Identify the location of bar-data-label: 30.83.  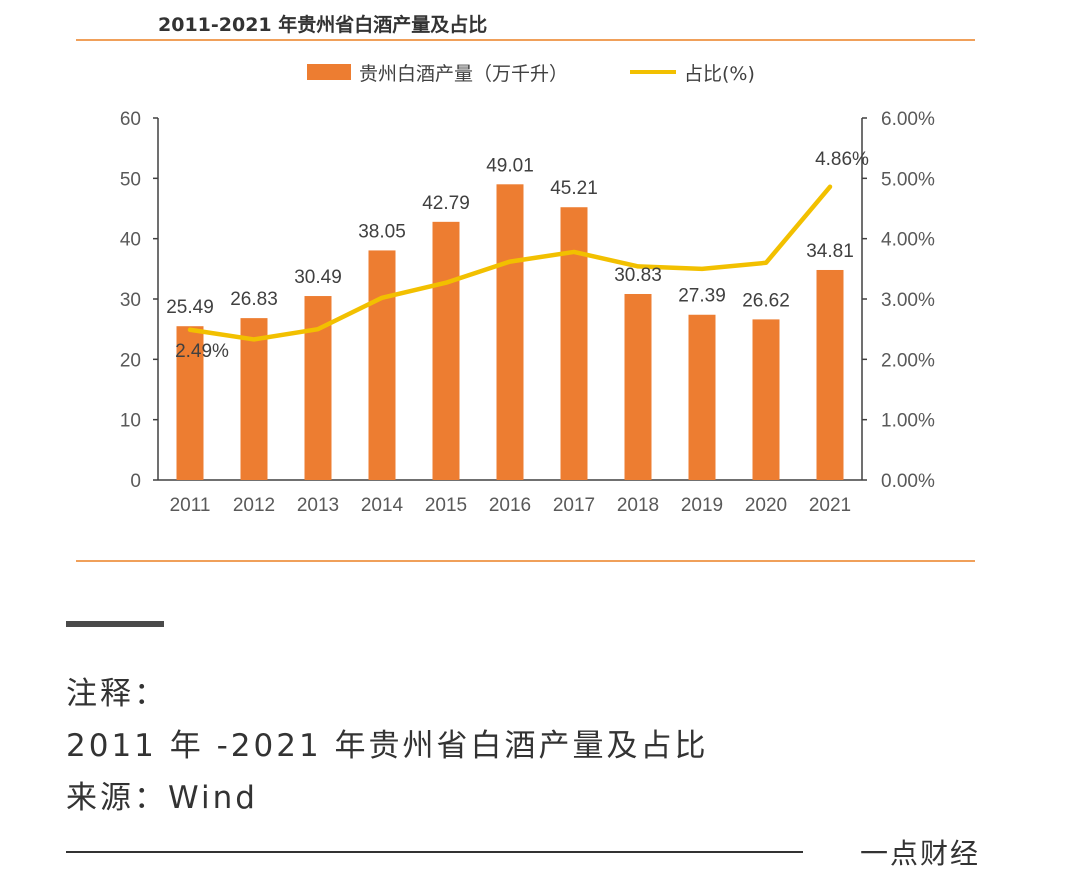
(638, 275).